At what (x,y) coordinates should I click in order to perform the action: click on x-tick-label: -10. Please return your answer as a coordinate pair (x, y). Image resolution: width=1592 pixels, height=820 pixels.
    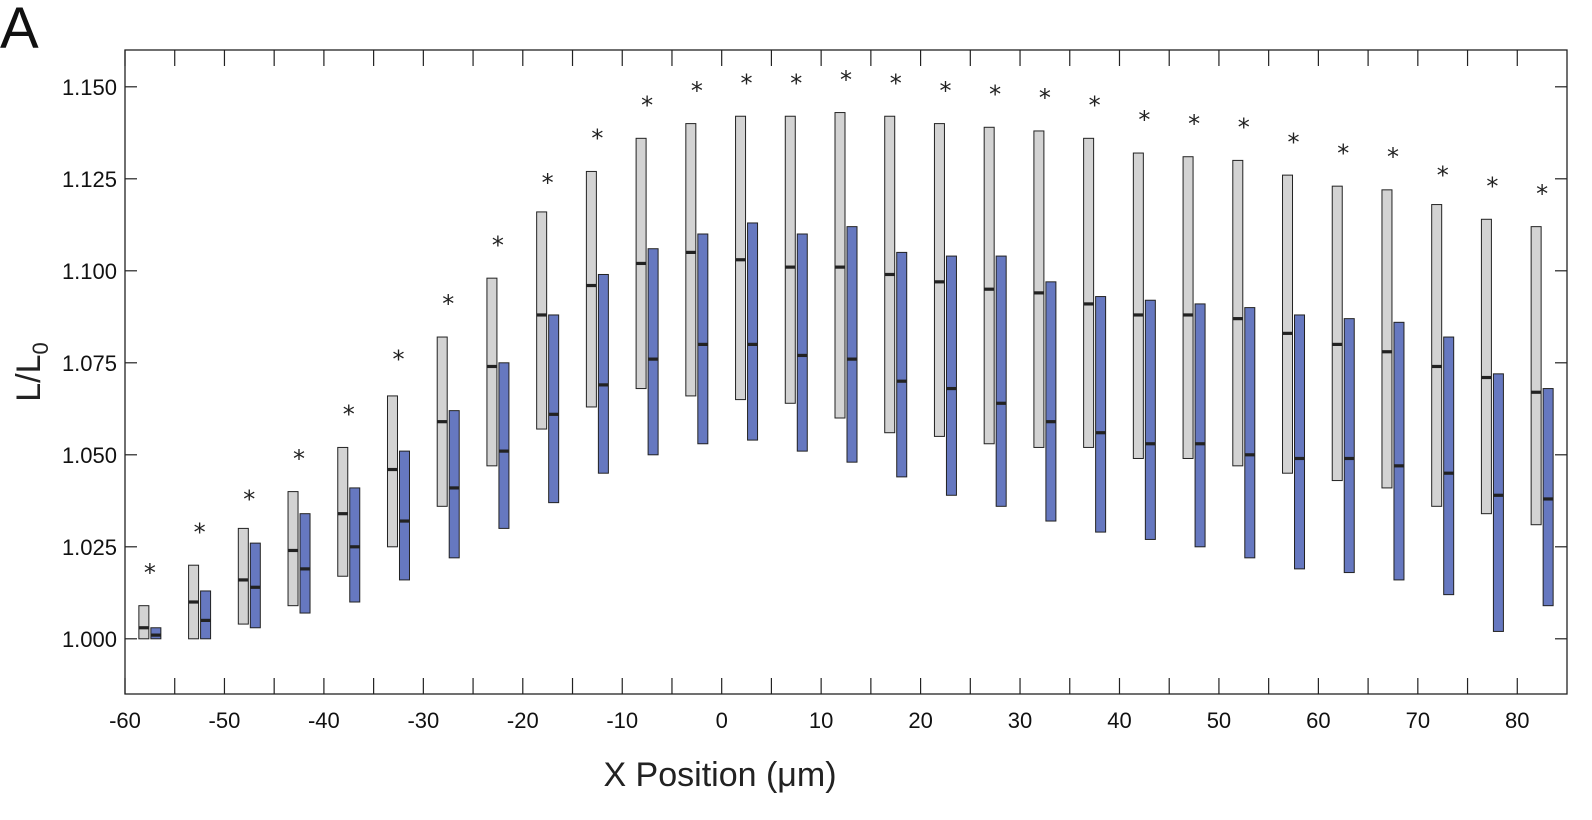
    Looking at the image, I should click on (622, 720).